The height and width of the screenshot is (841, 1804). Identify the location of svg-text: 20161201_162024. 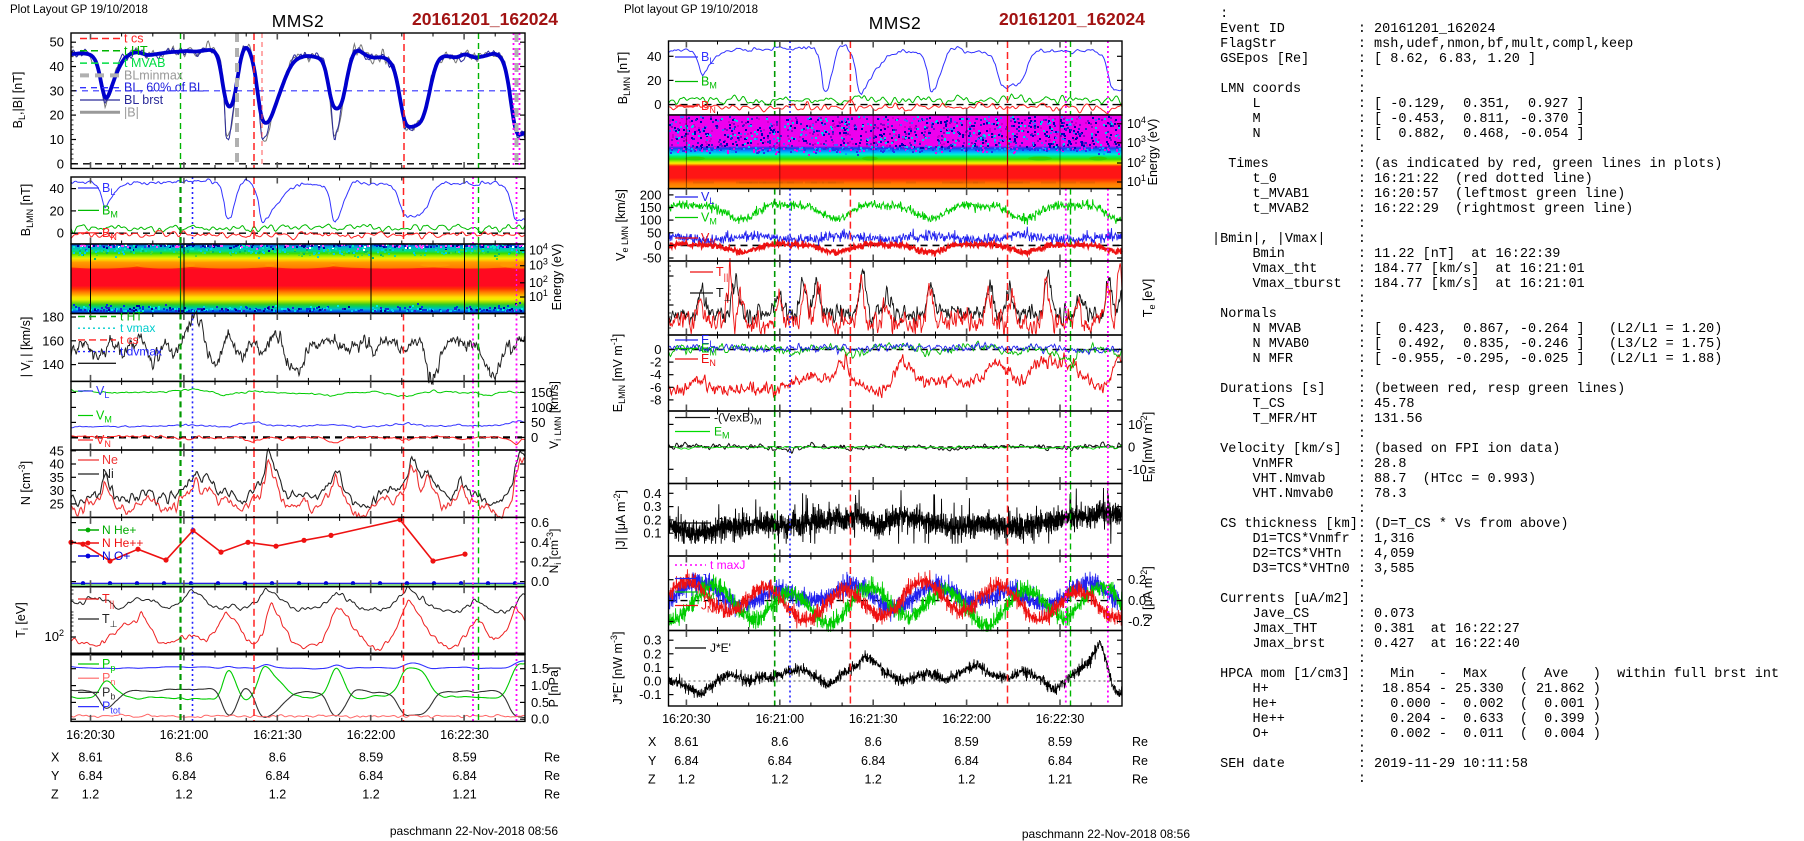
(485, 19).